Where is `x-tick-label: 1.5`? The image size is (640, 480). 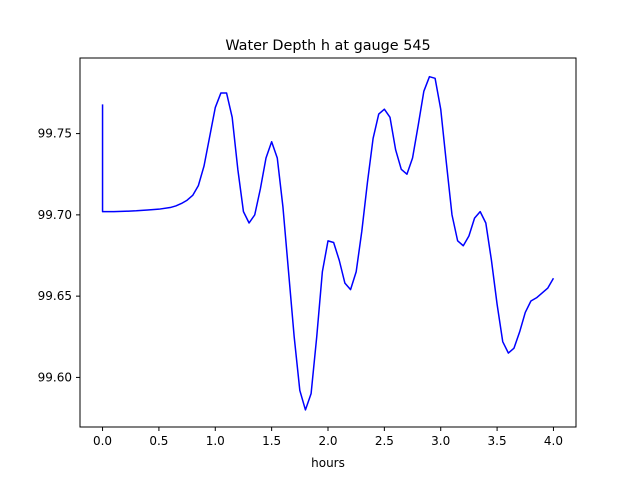 x-tick-label: 1.5 is located at coordinates (271, 441).